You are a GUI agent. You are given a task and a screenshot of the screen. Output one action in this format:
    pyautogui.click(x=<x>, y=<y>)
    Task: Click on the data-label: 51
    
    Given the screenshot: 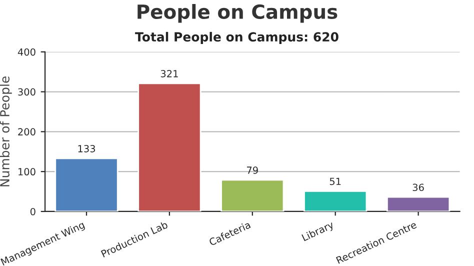 What is the action you would take?
    pyautogui.click(x=335, y=182)
    